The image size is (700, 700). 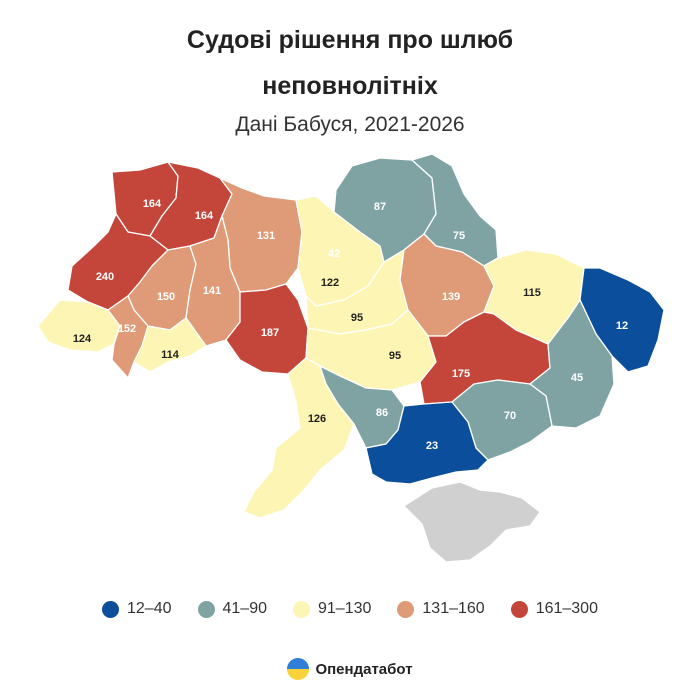 What do you see at coordinates (127, 329) in the screenshot?
I see `region-value-label: 152` at bounding box center [127, 329].